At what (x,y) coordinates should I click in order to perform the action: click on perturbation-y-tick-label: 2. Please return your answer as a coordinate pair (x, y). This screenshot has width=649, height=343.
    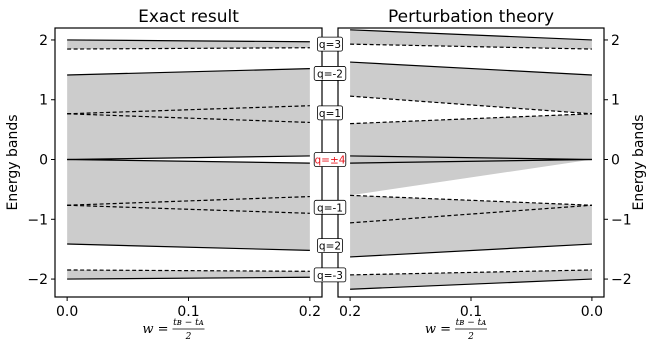
    Looking at the image, I should click on (615, 41).